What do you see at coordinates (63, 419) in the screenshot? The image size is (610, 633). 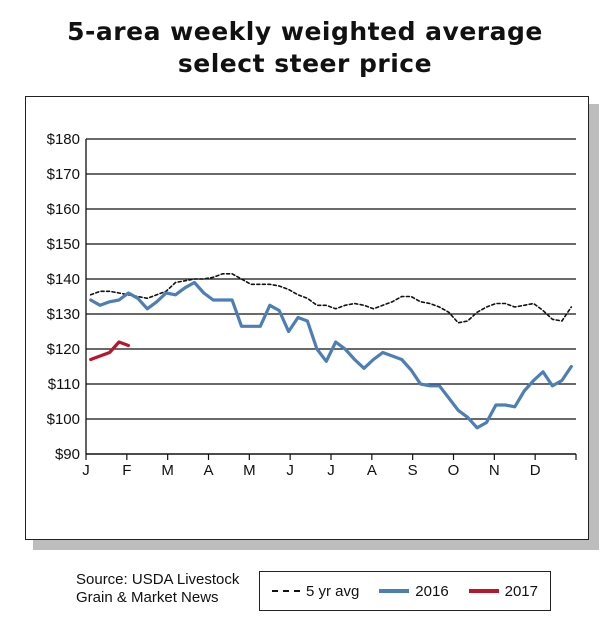 I see `y-tick-label: $100` at bounding box center [63, 419].